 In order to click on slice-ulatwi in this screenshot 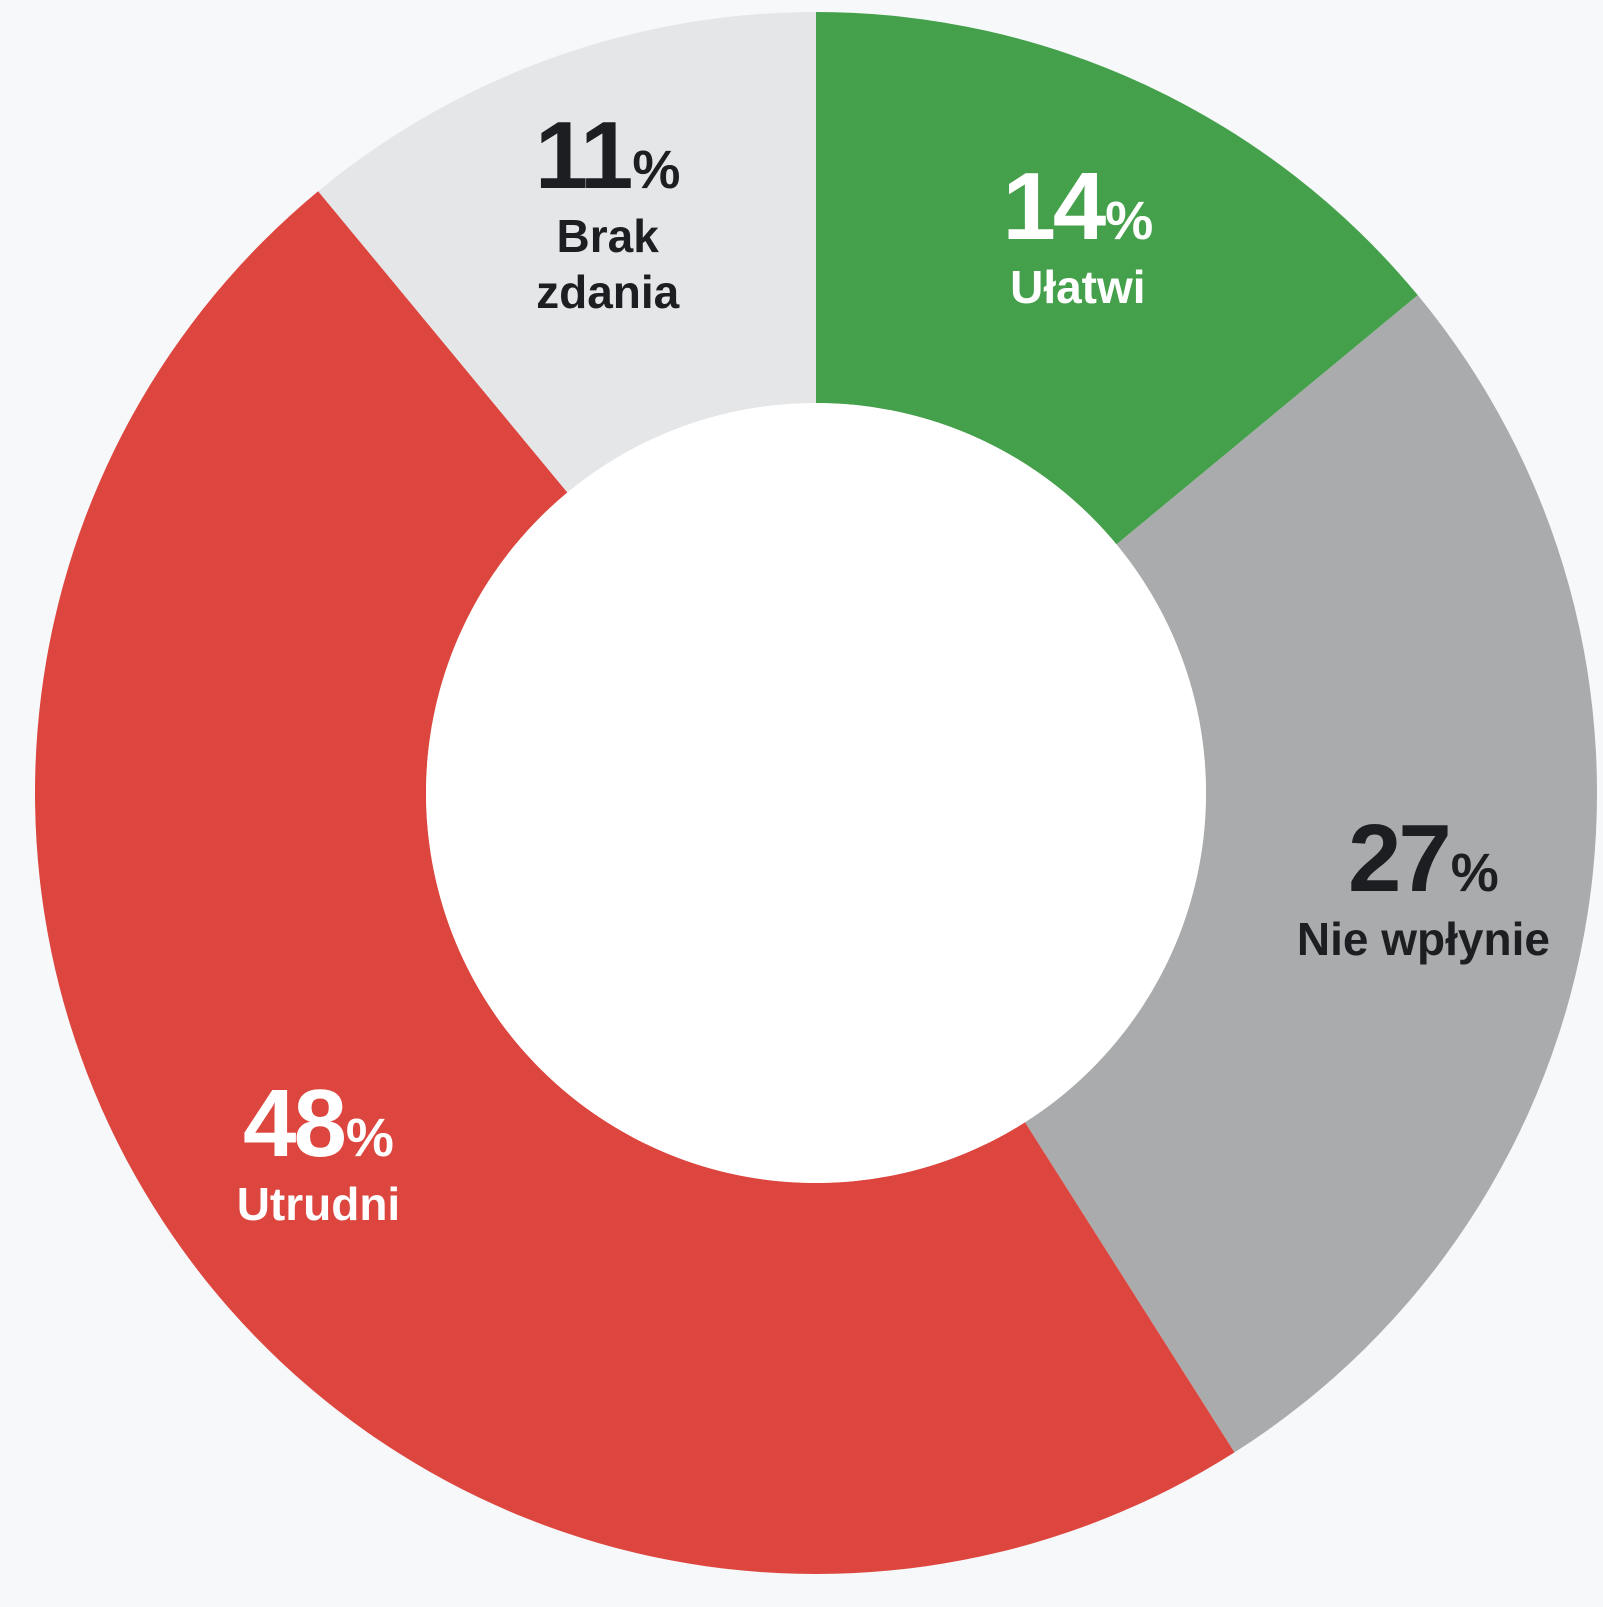, I will do `click(1117, 278)`.